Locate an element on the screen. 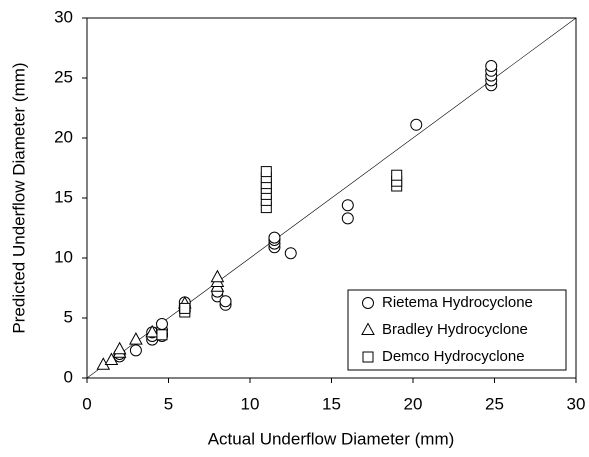  legend-box is located at coordinates (457, 330).